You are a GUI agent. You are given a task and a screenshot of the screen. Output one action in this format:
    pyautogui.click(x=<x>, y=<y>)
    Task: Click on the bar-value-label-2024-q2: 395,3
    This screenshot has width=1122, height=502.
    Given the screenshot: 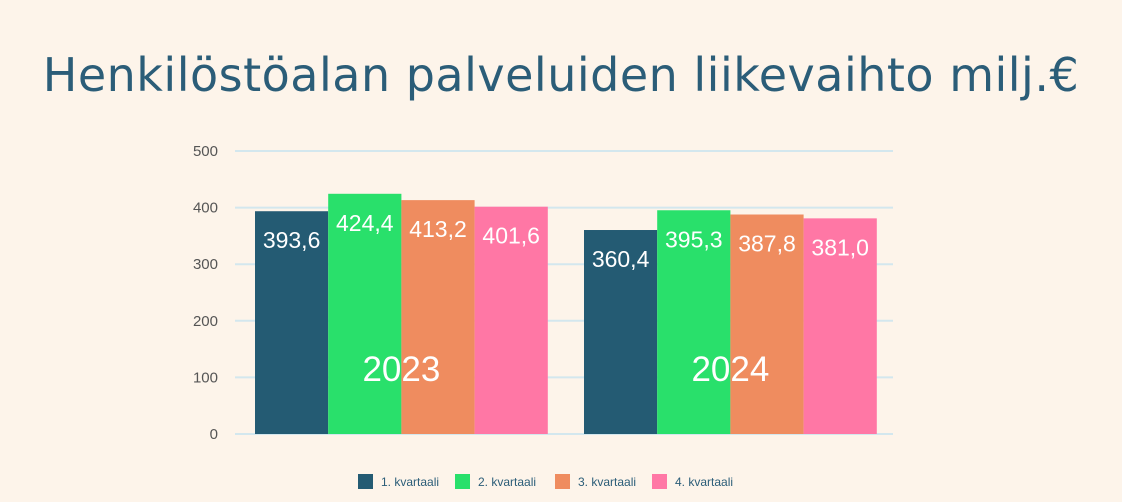 What is the action you would take?
    pyautogui.click(x=694, y=239)
    